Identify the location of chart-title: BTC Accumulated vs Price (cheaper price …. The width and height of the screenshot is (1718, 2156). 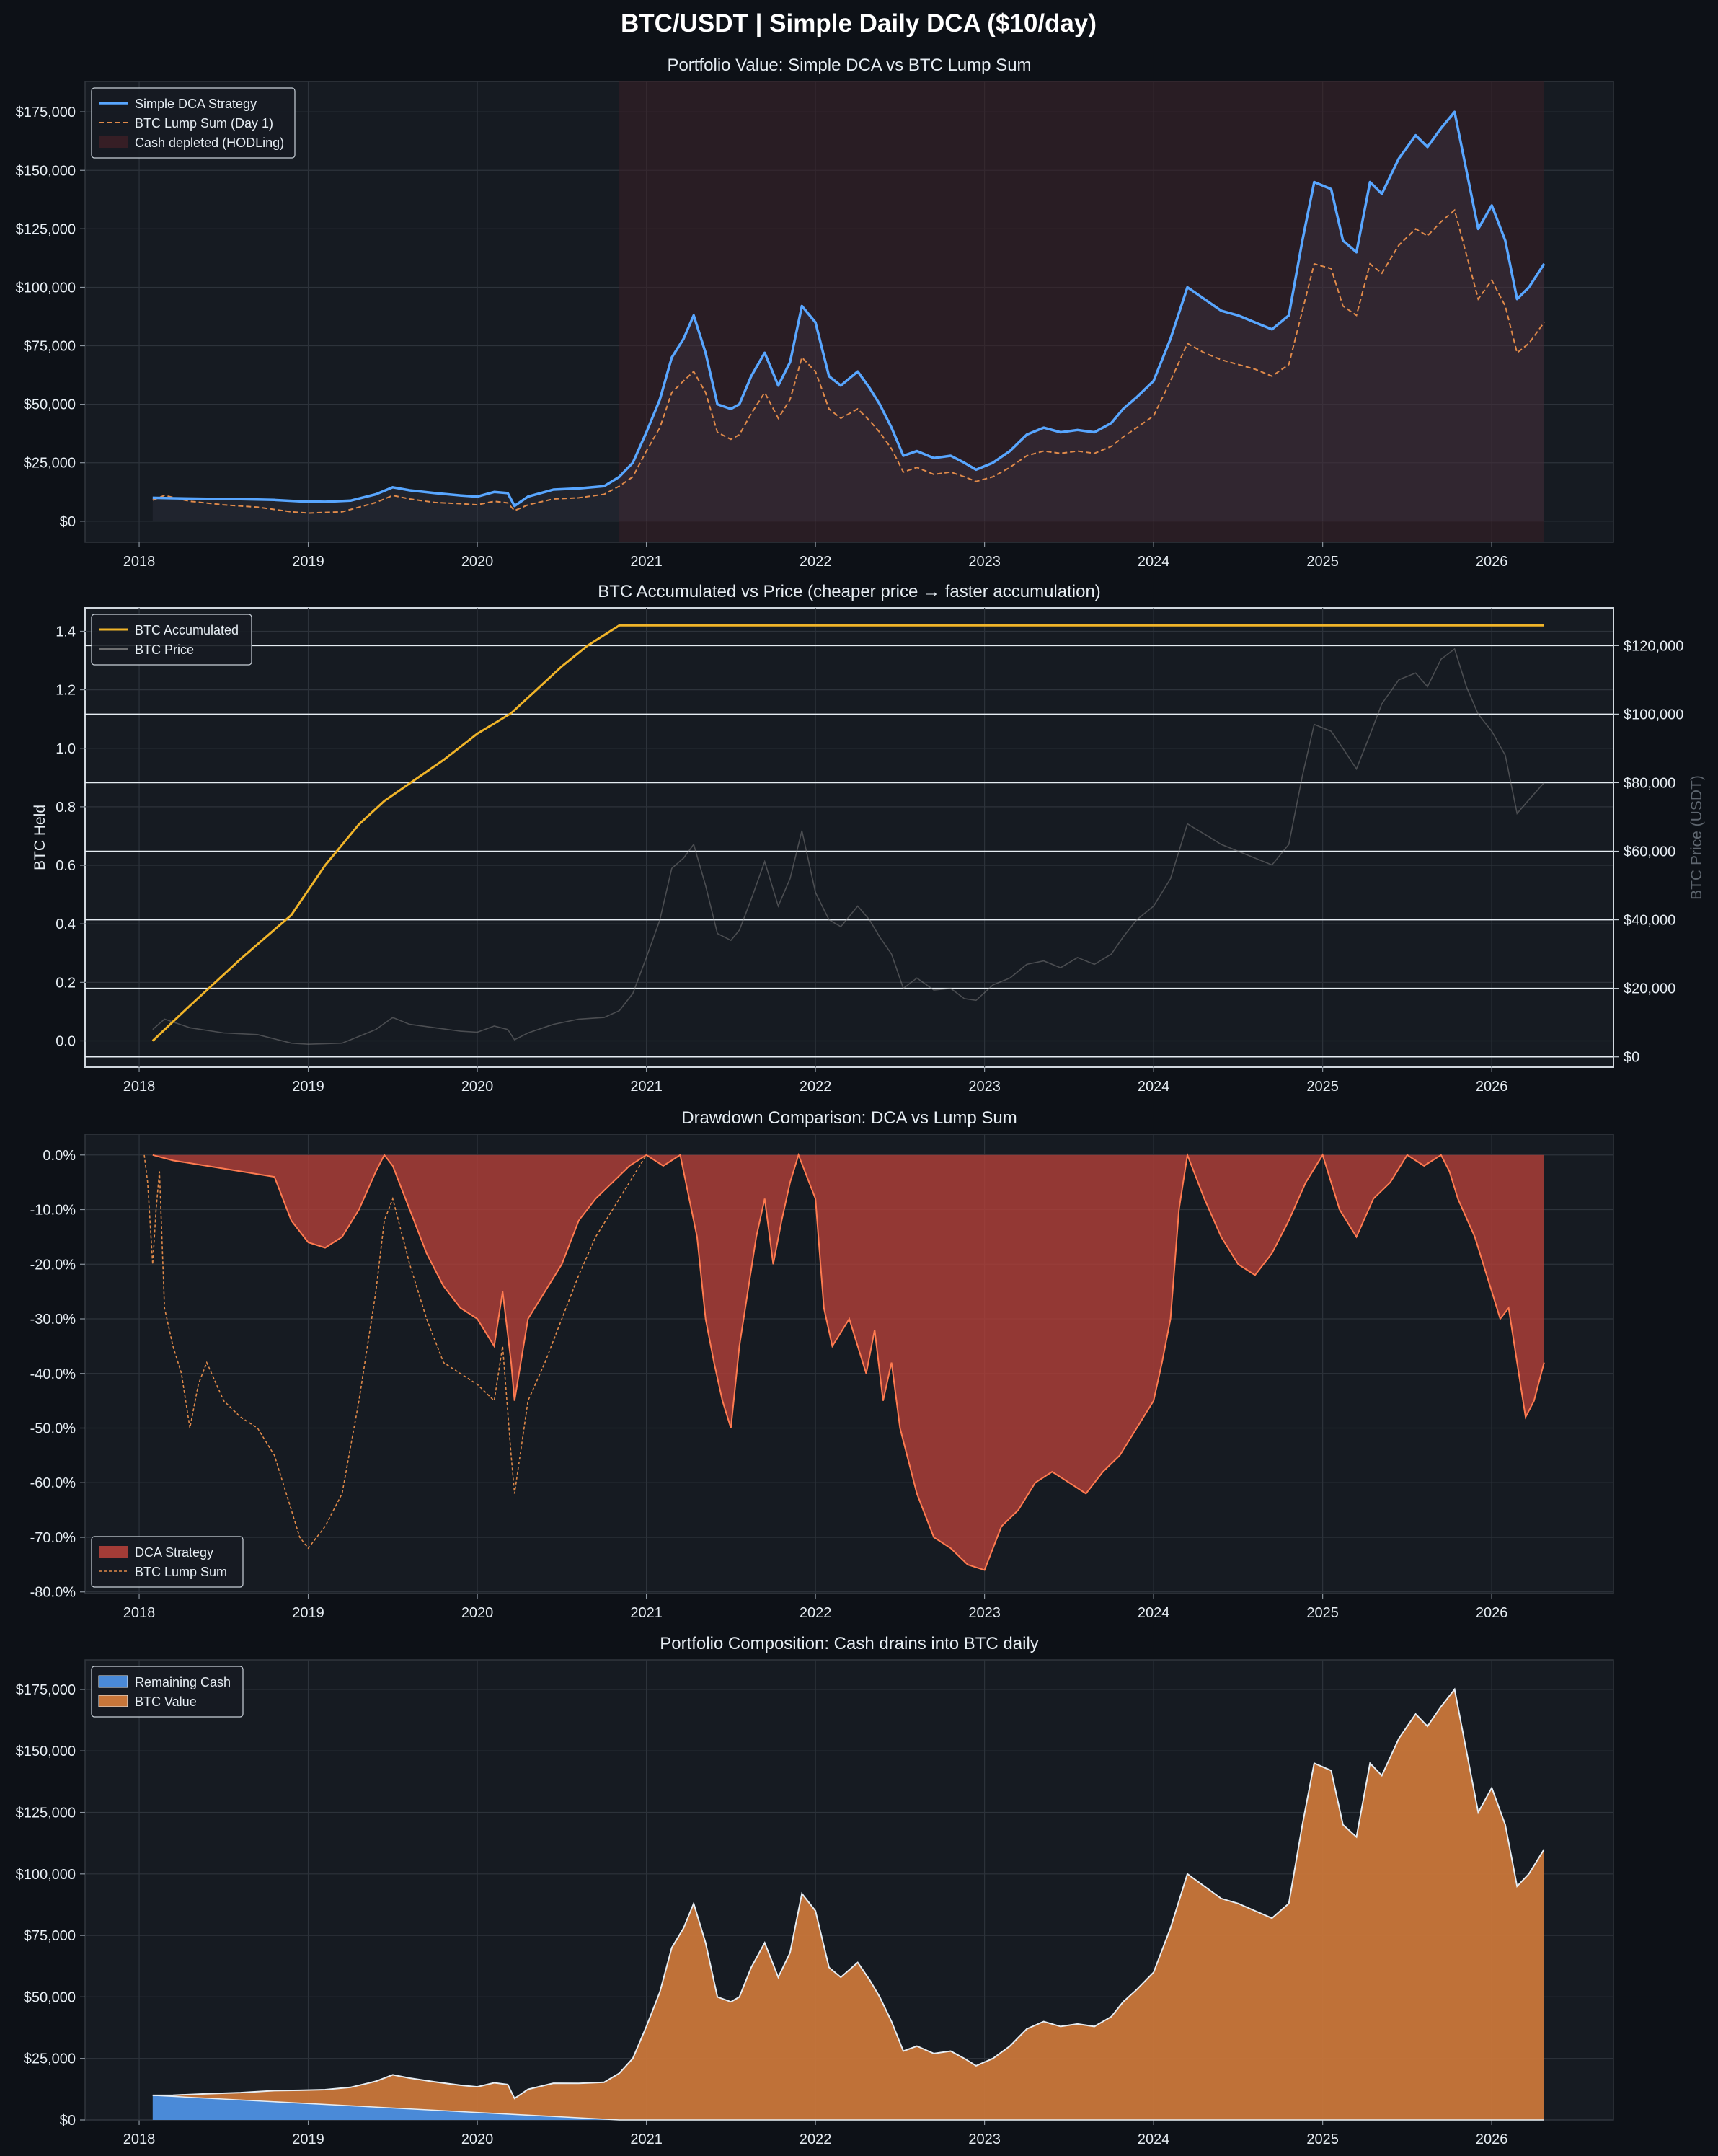
(849, 591).